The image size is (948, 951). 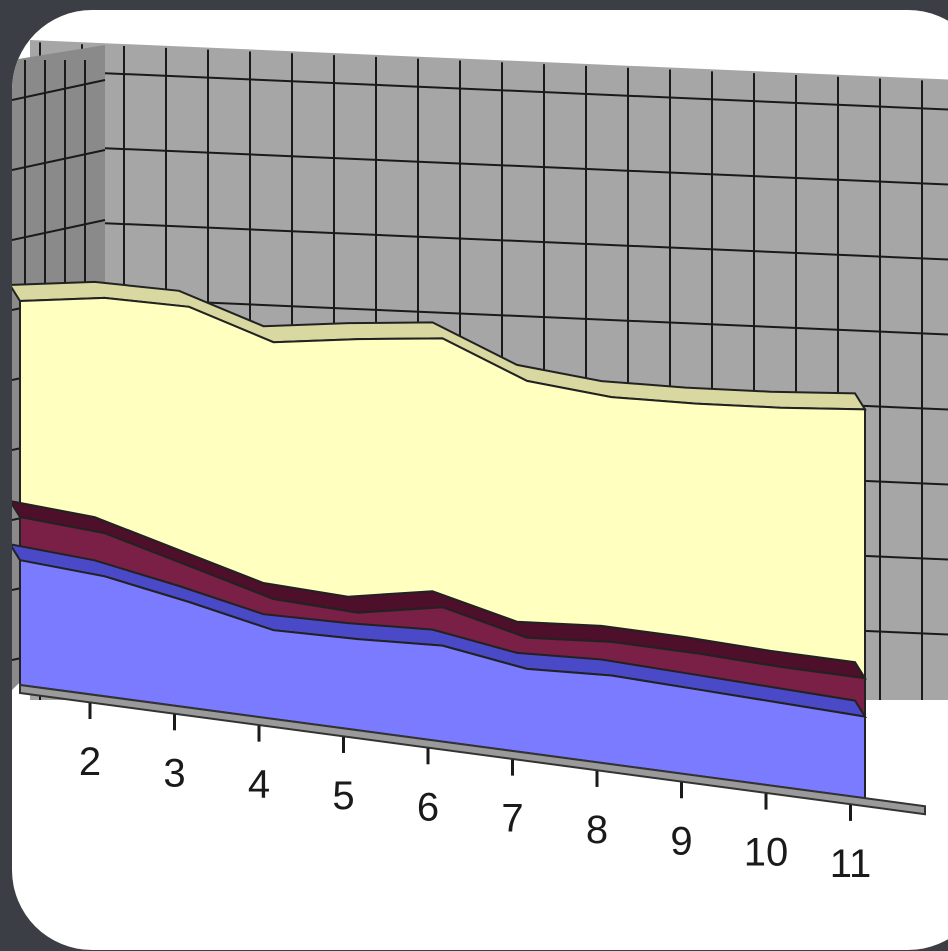 I want to click on floor-edge, so click(x=472, y=749).